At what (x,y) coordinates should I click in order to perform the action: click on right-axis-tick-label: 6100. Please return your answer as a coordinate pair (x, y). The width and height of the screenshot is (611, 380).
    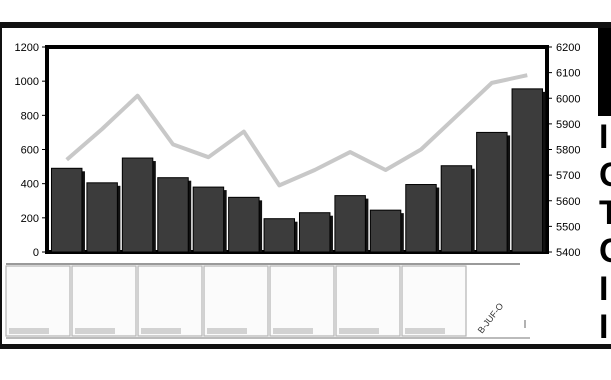
    Looking at the image, I should click on (568, 74).